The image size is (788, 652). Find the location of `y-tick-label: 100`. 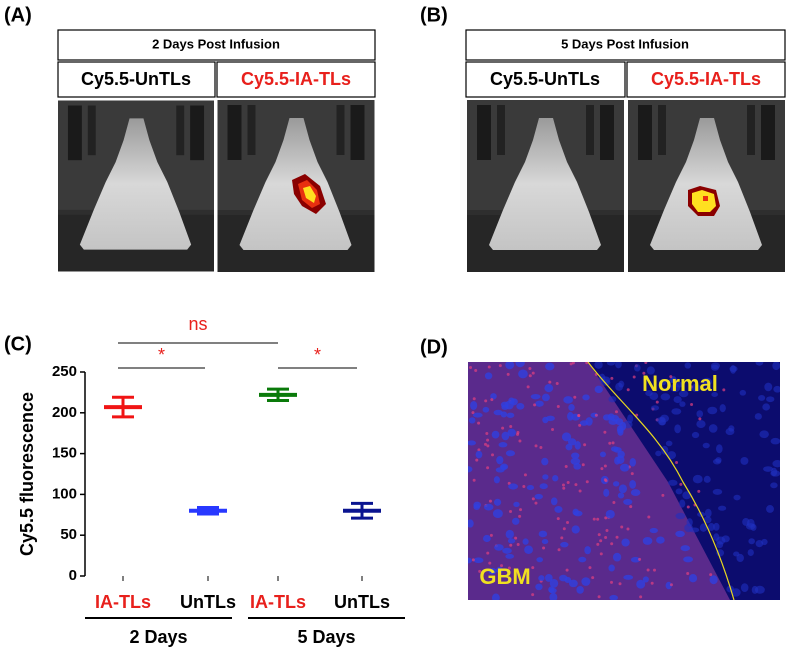

y-tick-label: 100 is located at coordinates (64, 493).